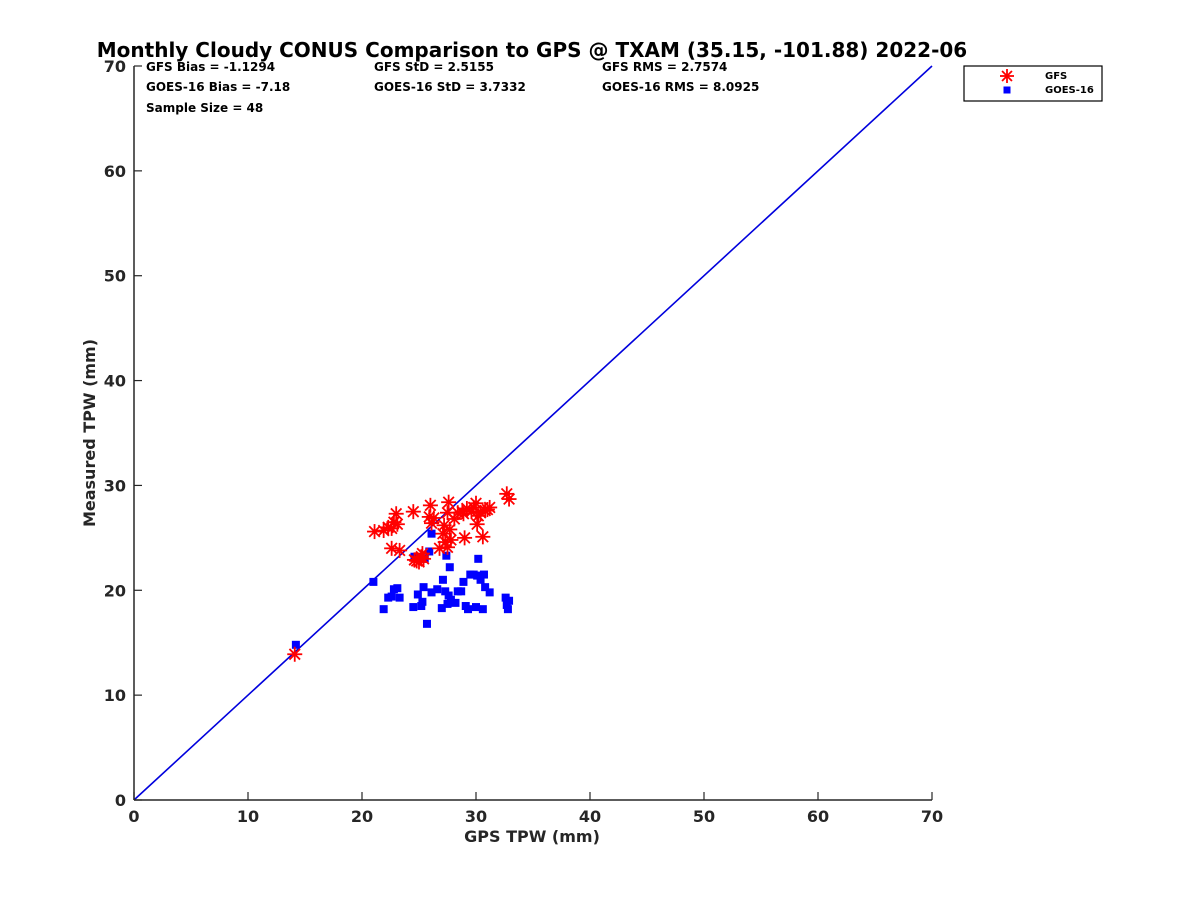 This screenshot has width=1200, height=900. I want to click on series-gfs, so click(402, 574).